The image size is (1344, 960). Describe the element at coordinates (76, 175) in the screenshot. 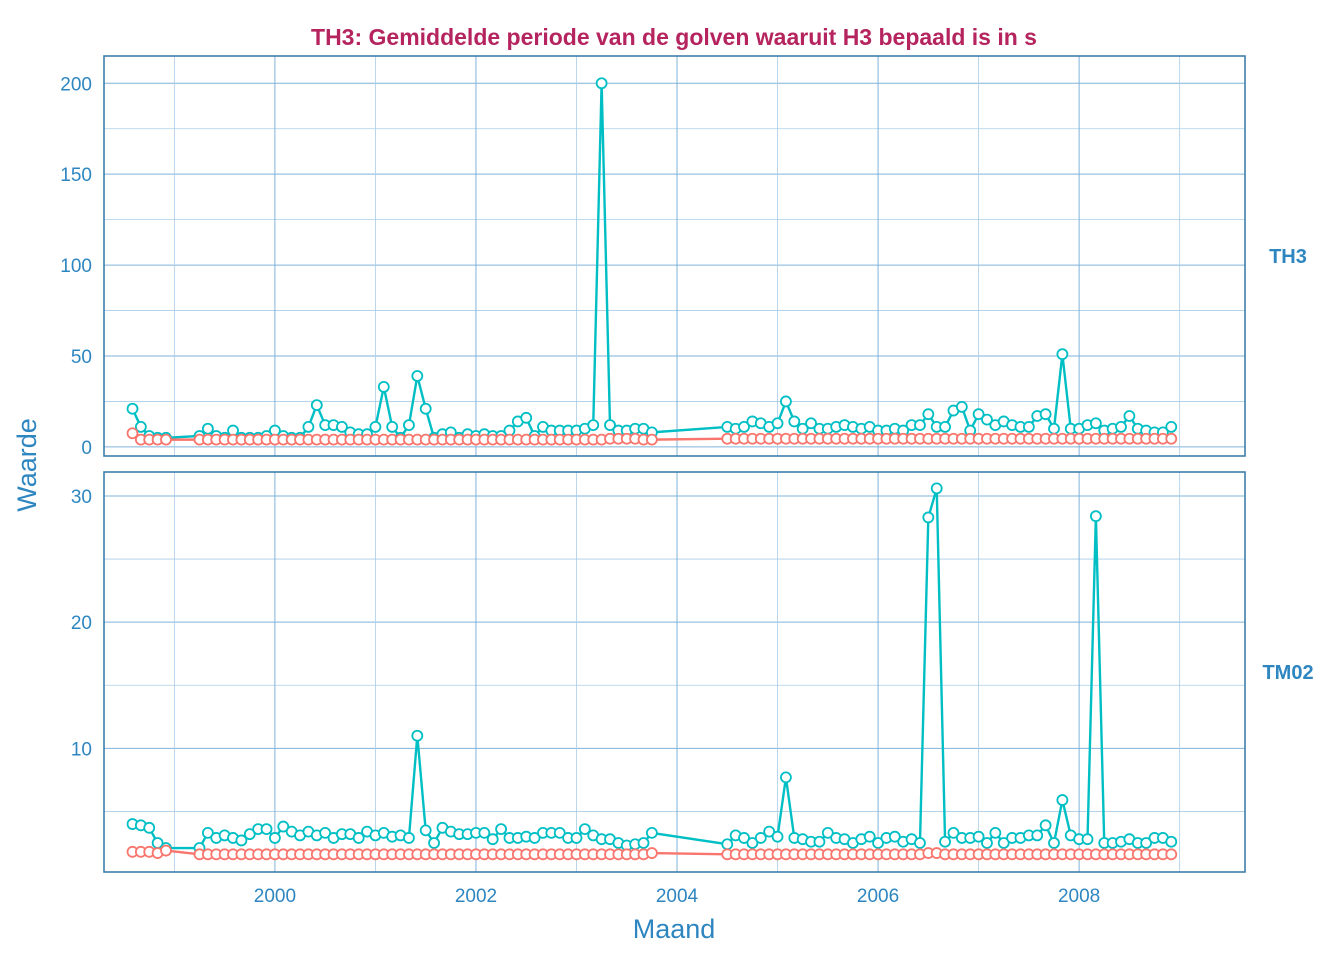

I see `y-tick-label: 150` at that location.